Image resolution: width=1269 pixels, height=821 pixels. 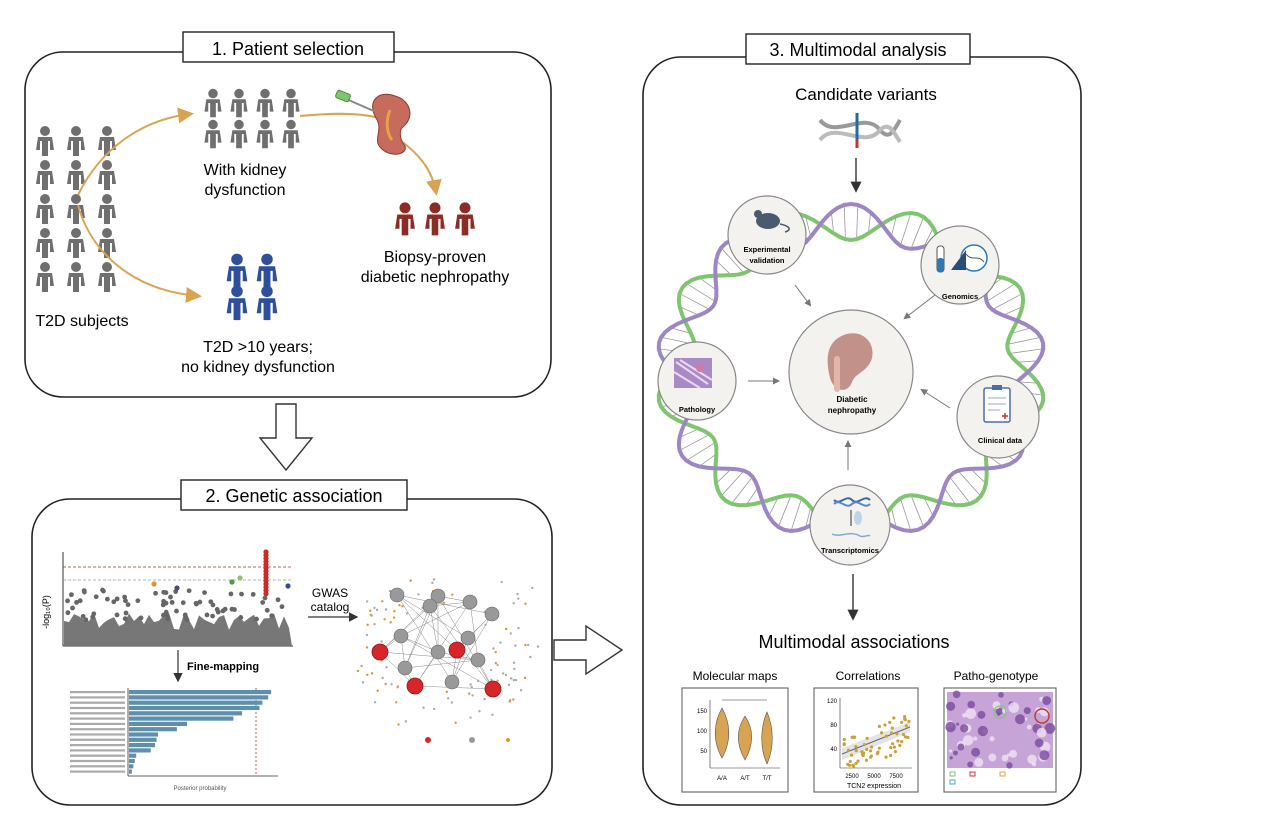 What do you see at coordinates (420, 167) in the screenshot?
I see `arrow-to-biopsy` at bounding box center [420, 167].